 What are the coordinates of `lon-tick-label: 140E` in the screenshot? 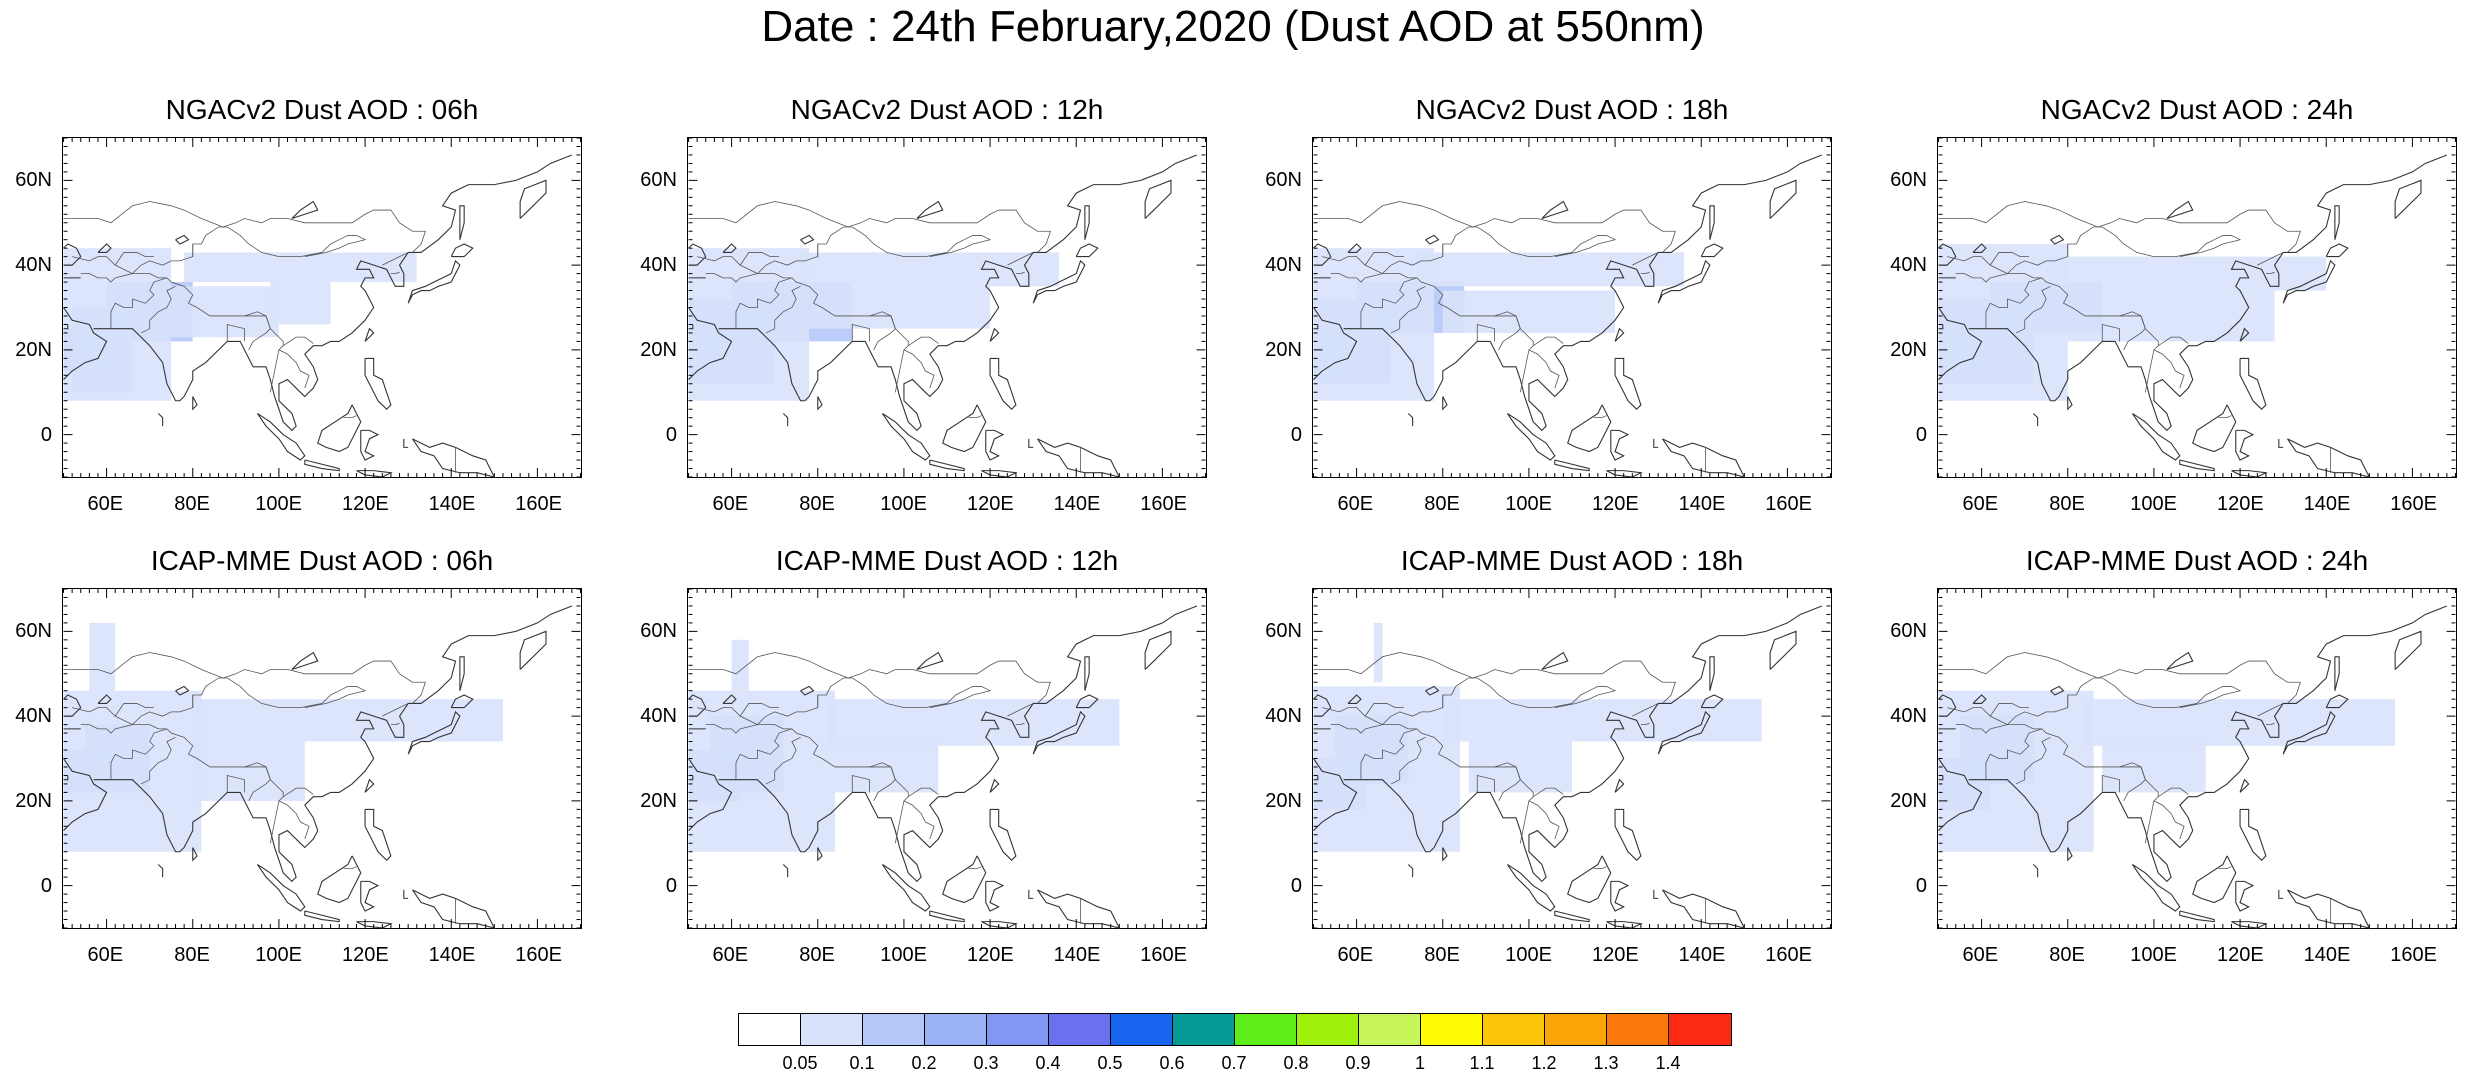 It's located at (452, 504).